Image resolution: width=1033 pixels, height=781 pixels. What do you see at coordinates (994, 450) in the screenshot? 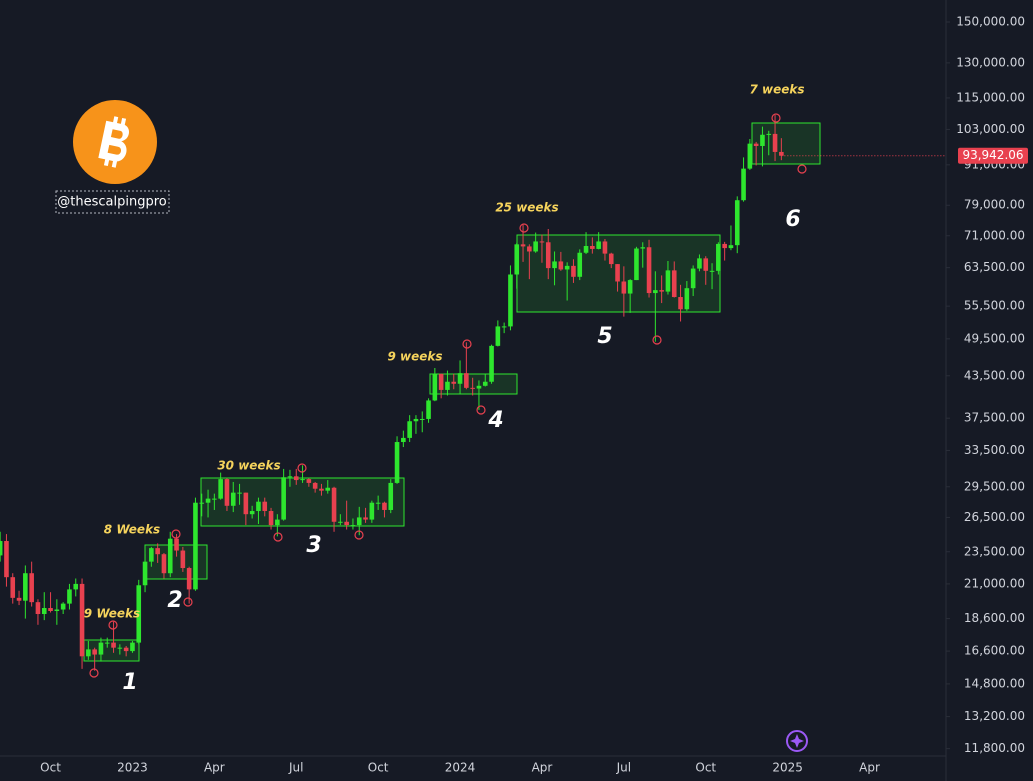
I see `y-tick-label: 33,500.00` at bounding box center [994, 450].